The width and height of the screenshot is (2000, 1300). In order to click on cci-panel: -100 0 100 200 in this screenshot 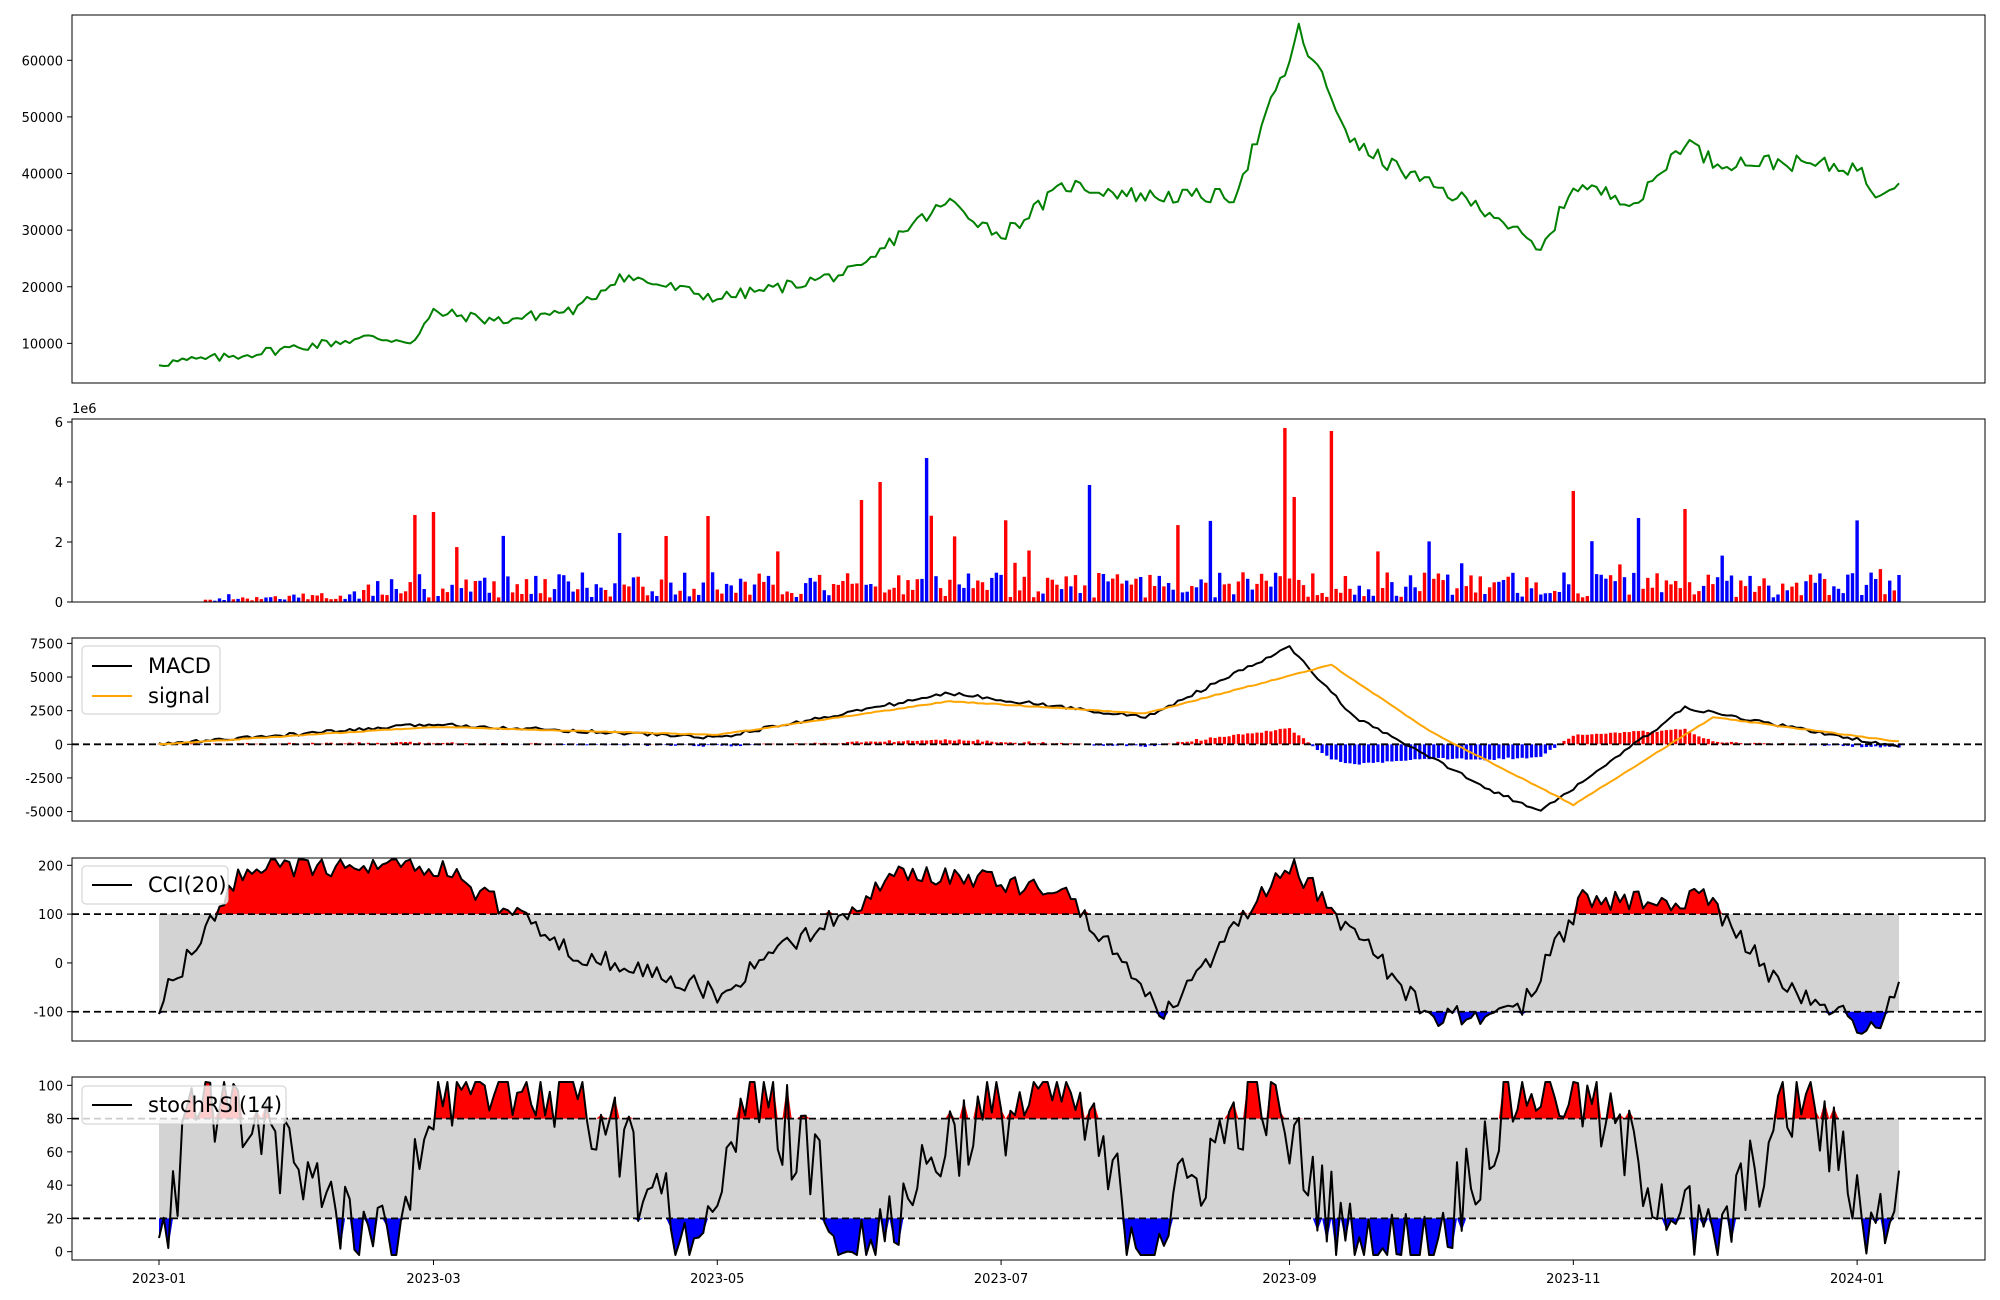, I will do `click(1009, 949)`.